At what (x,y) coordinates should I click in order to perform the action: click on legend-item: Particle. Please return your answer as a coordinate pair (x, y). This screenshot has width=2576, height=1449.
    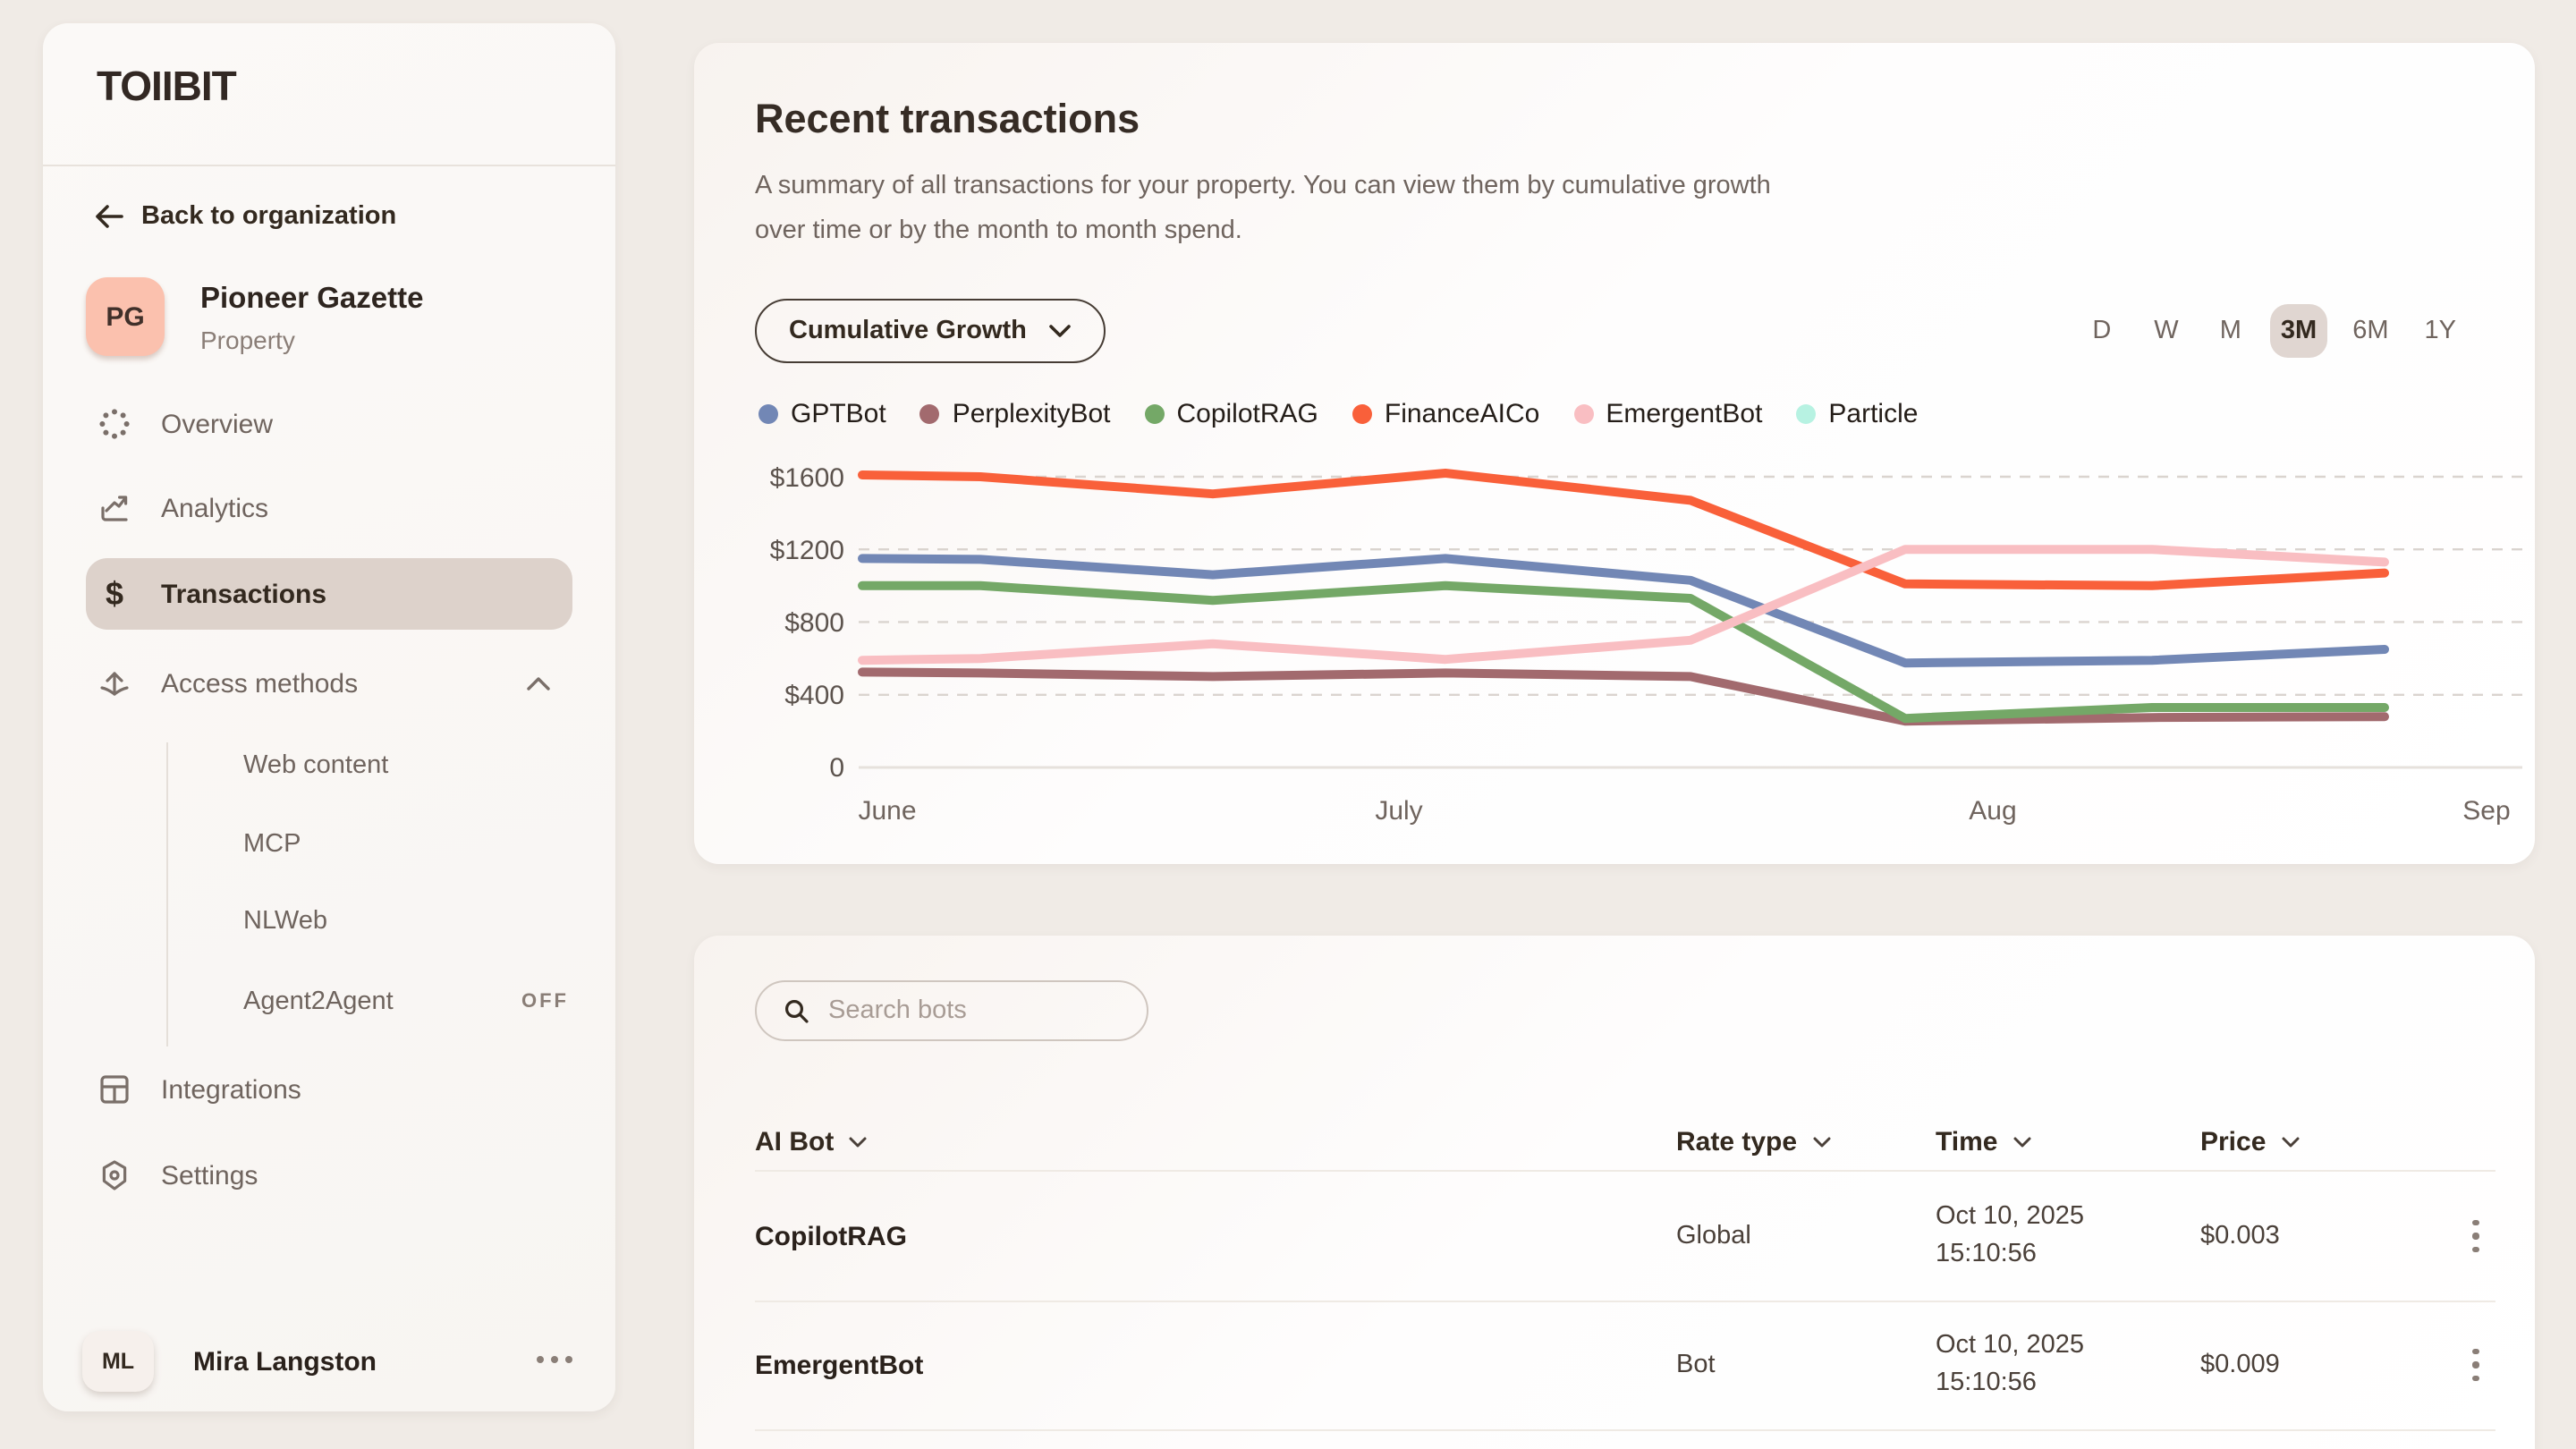
    Looking at the image, I should click on (1857, 414).